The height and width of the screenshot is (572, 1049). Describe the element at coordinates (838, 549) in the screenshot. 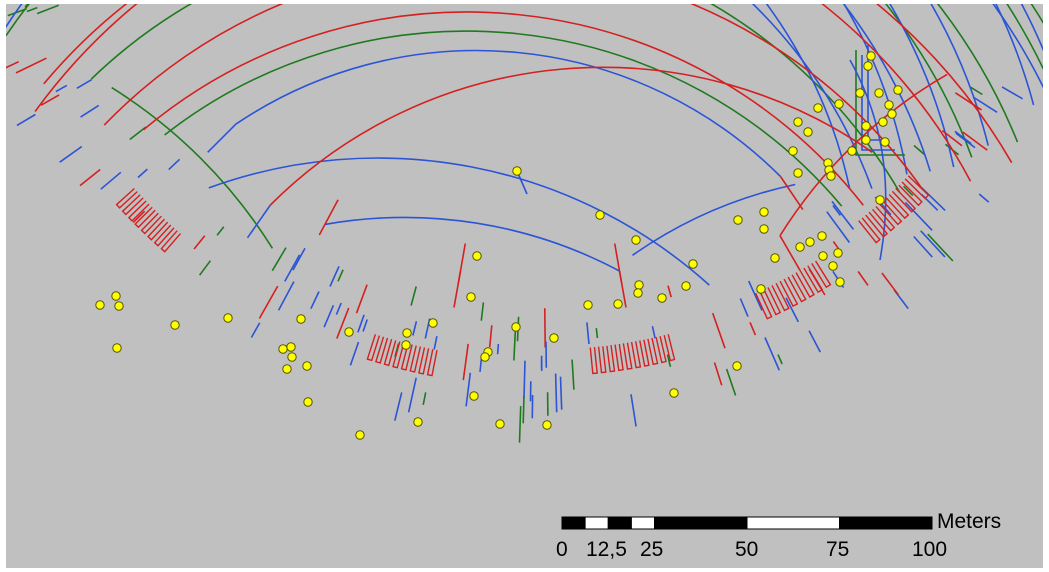

I see `scale-tick-label: 75` at that location.